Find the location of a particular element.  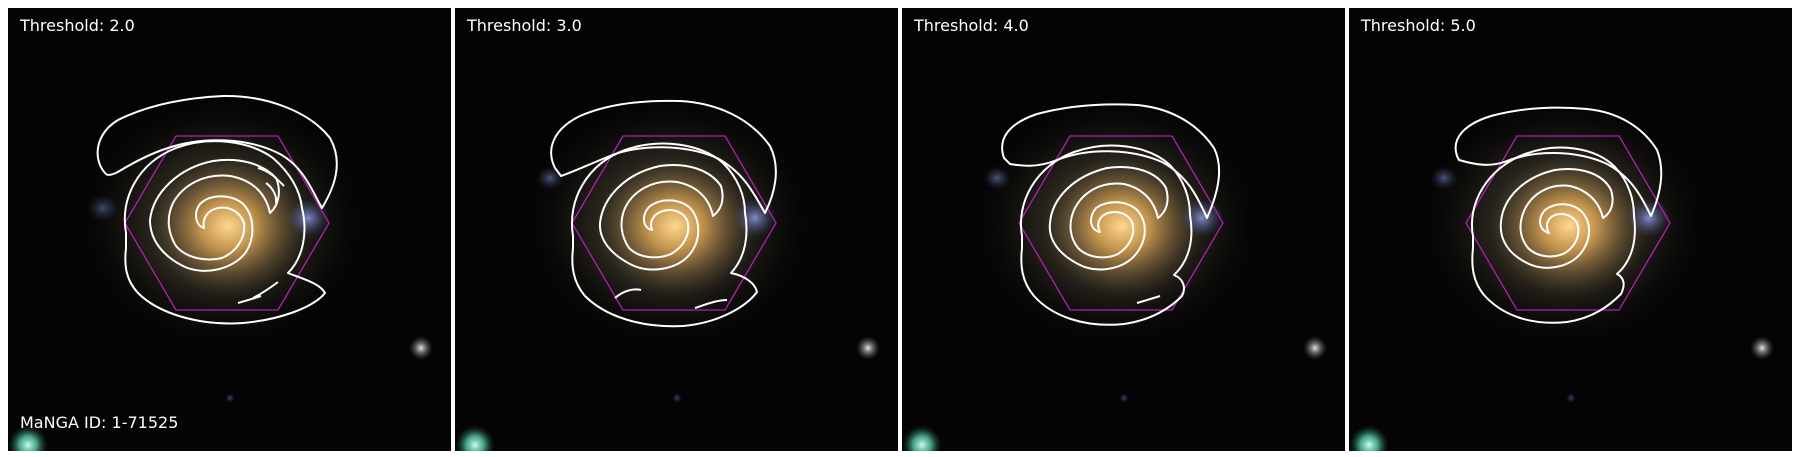

manga-id-label: MaNGA ID: 1-71525 is located at coordinates (99, 422).